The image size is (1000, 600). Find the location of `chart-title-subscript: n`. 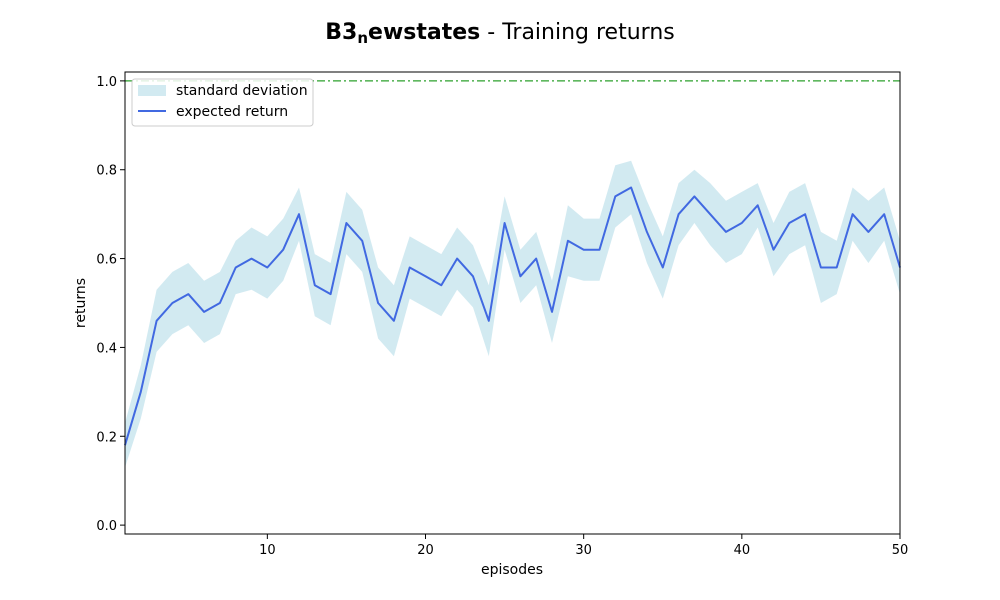

chart-title-subscript: n is located at coordinates (363, 38).